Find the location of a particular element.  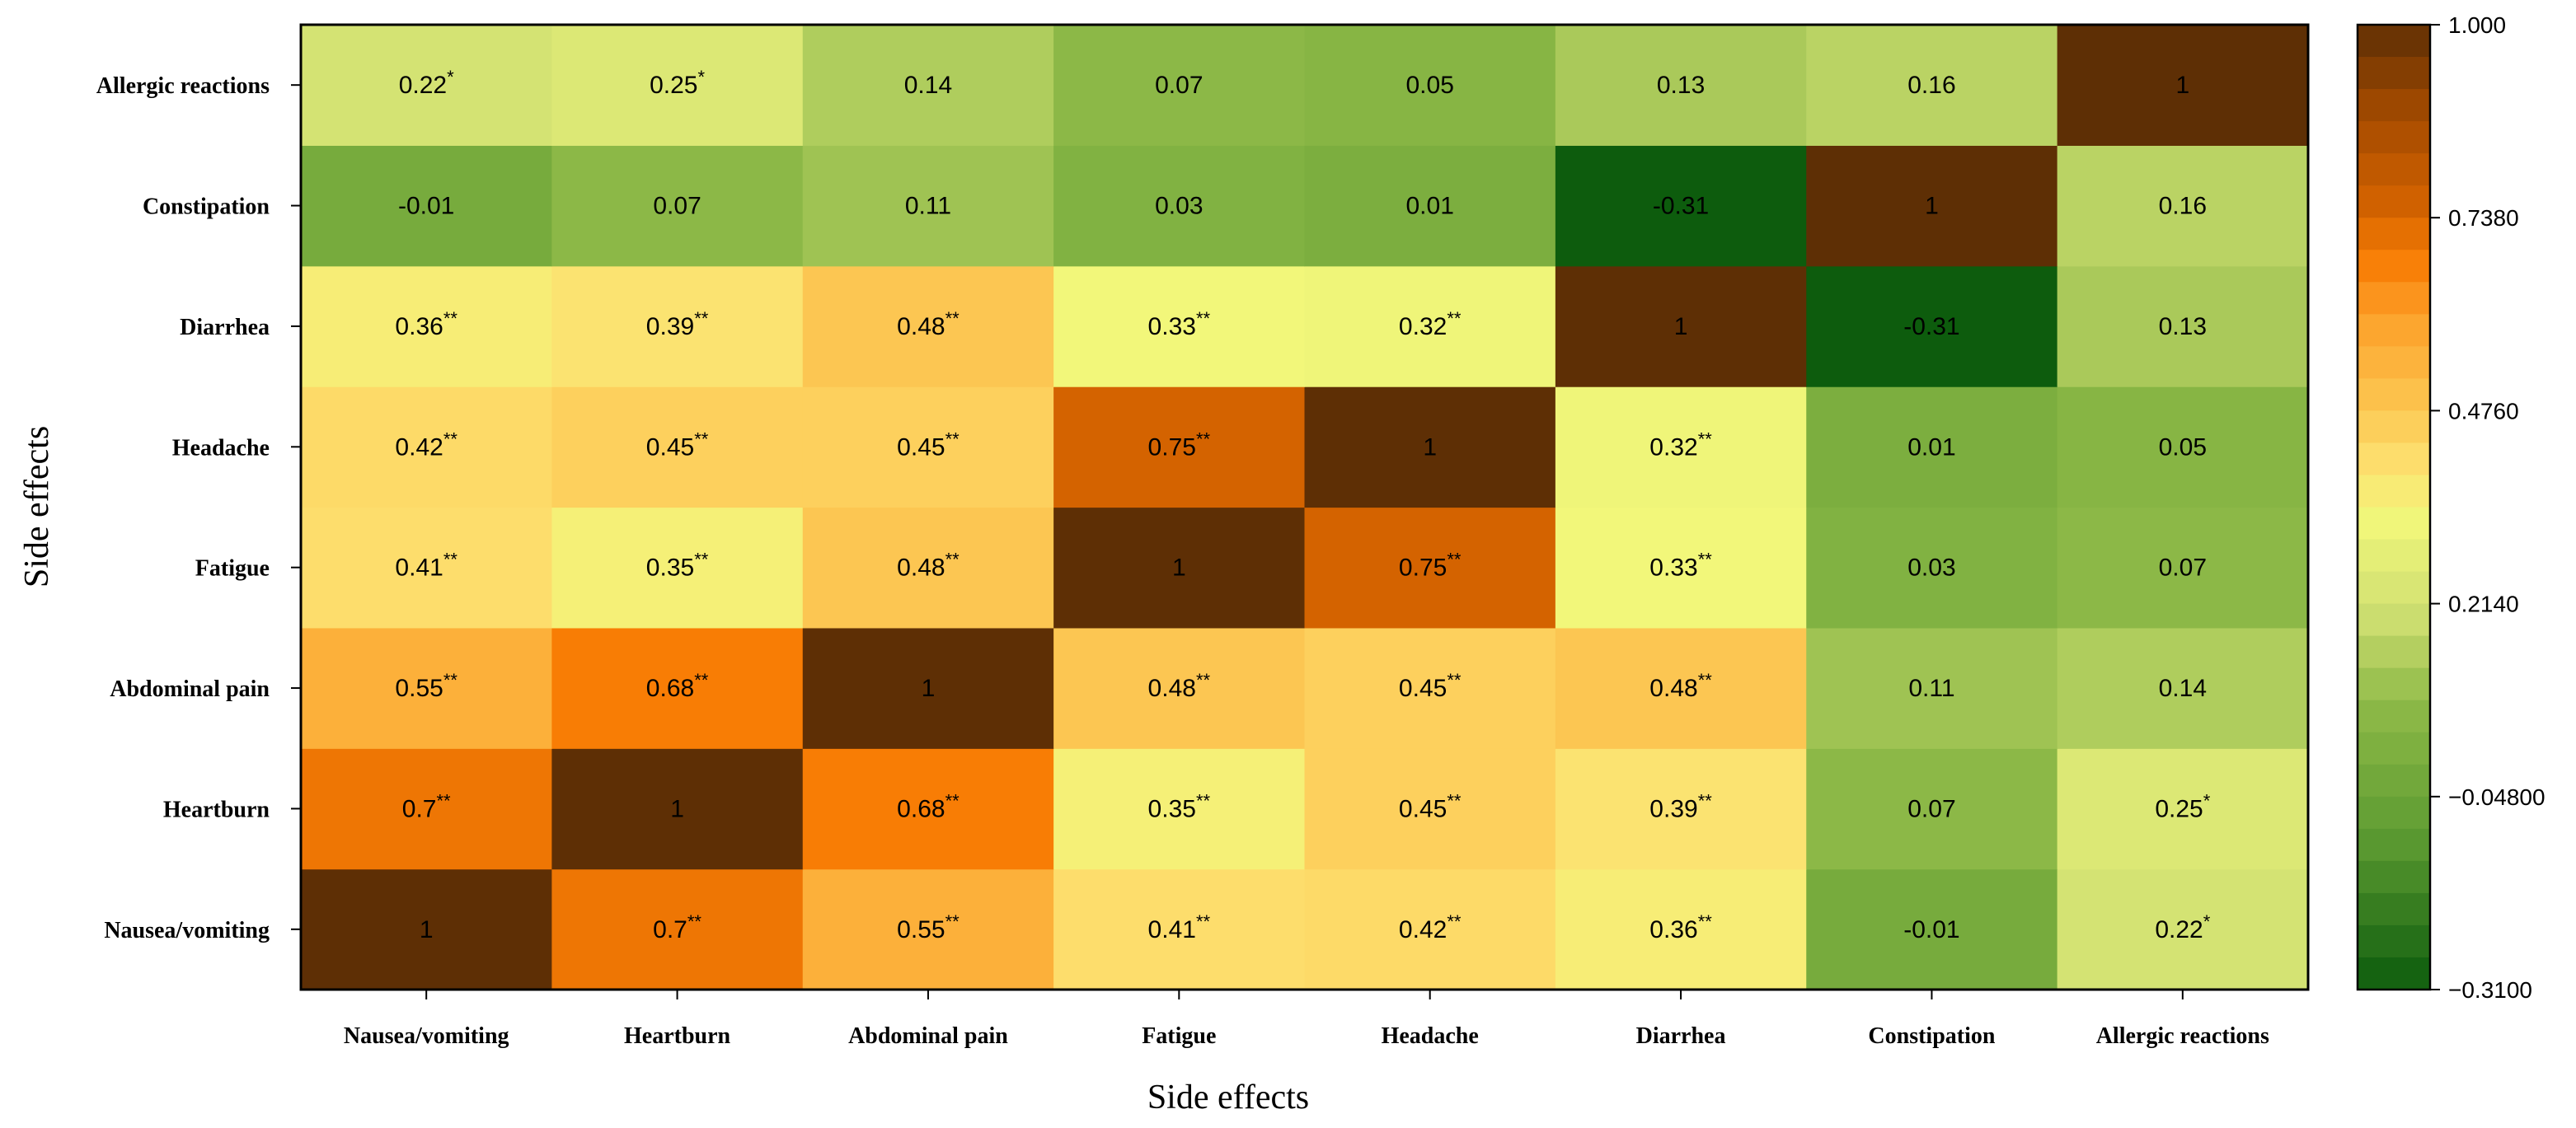

y-axis-title: Side effects is located at coordinates (37, 507).